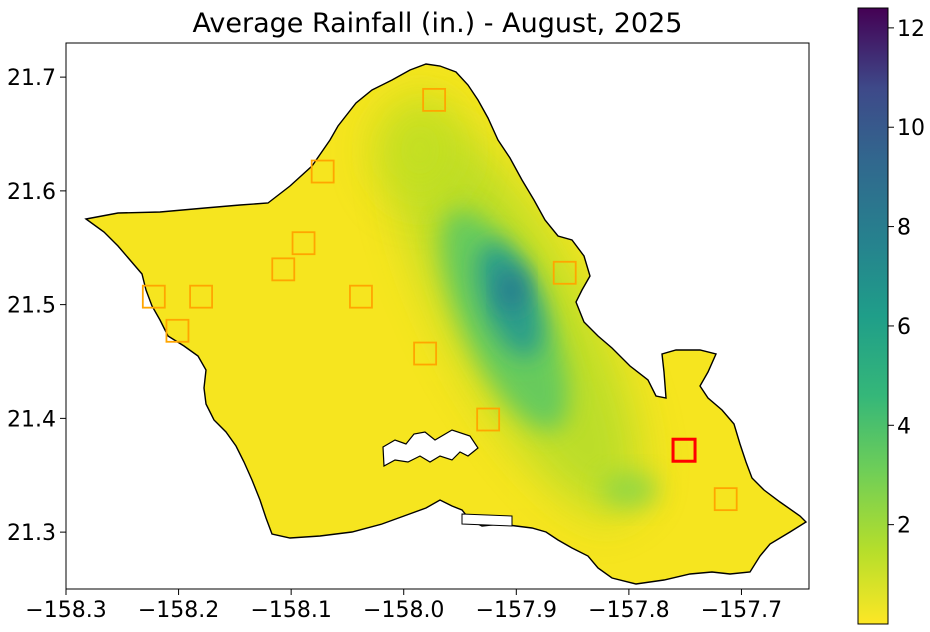 The image size is (930, 632). I want to click on rainfall-band-north, so click(420, 150).